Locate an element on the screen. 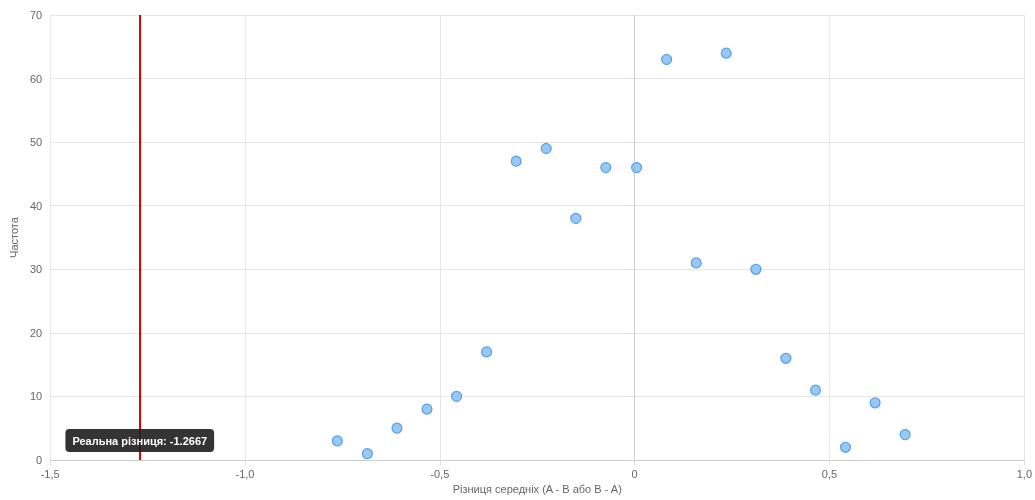  y-tick-label: 70 is located at coordinates (36, 15).